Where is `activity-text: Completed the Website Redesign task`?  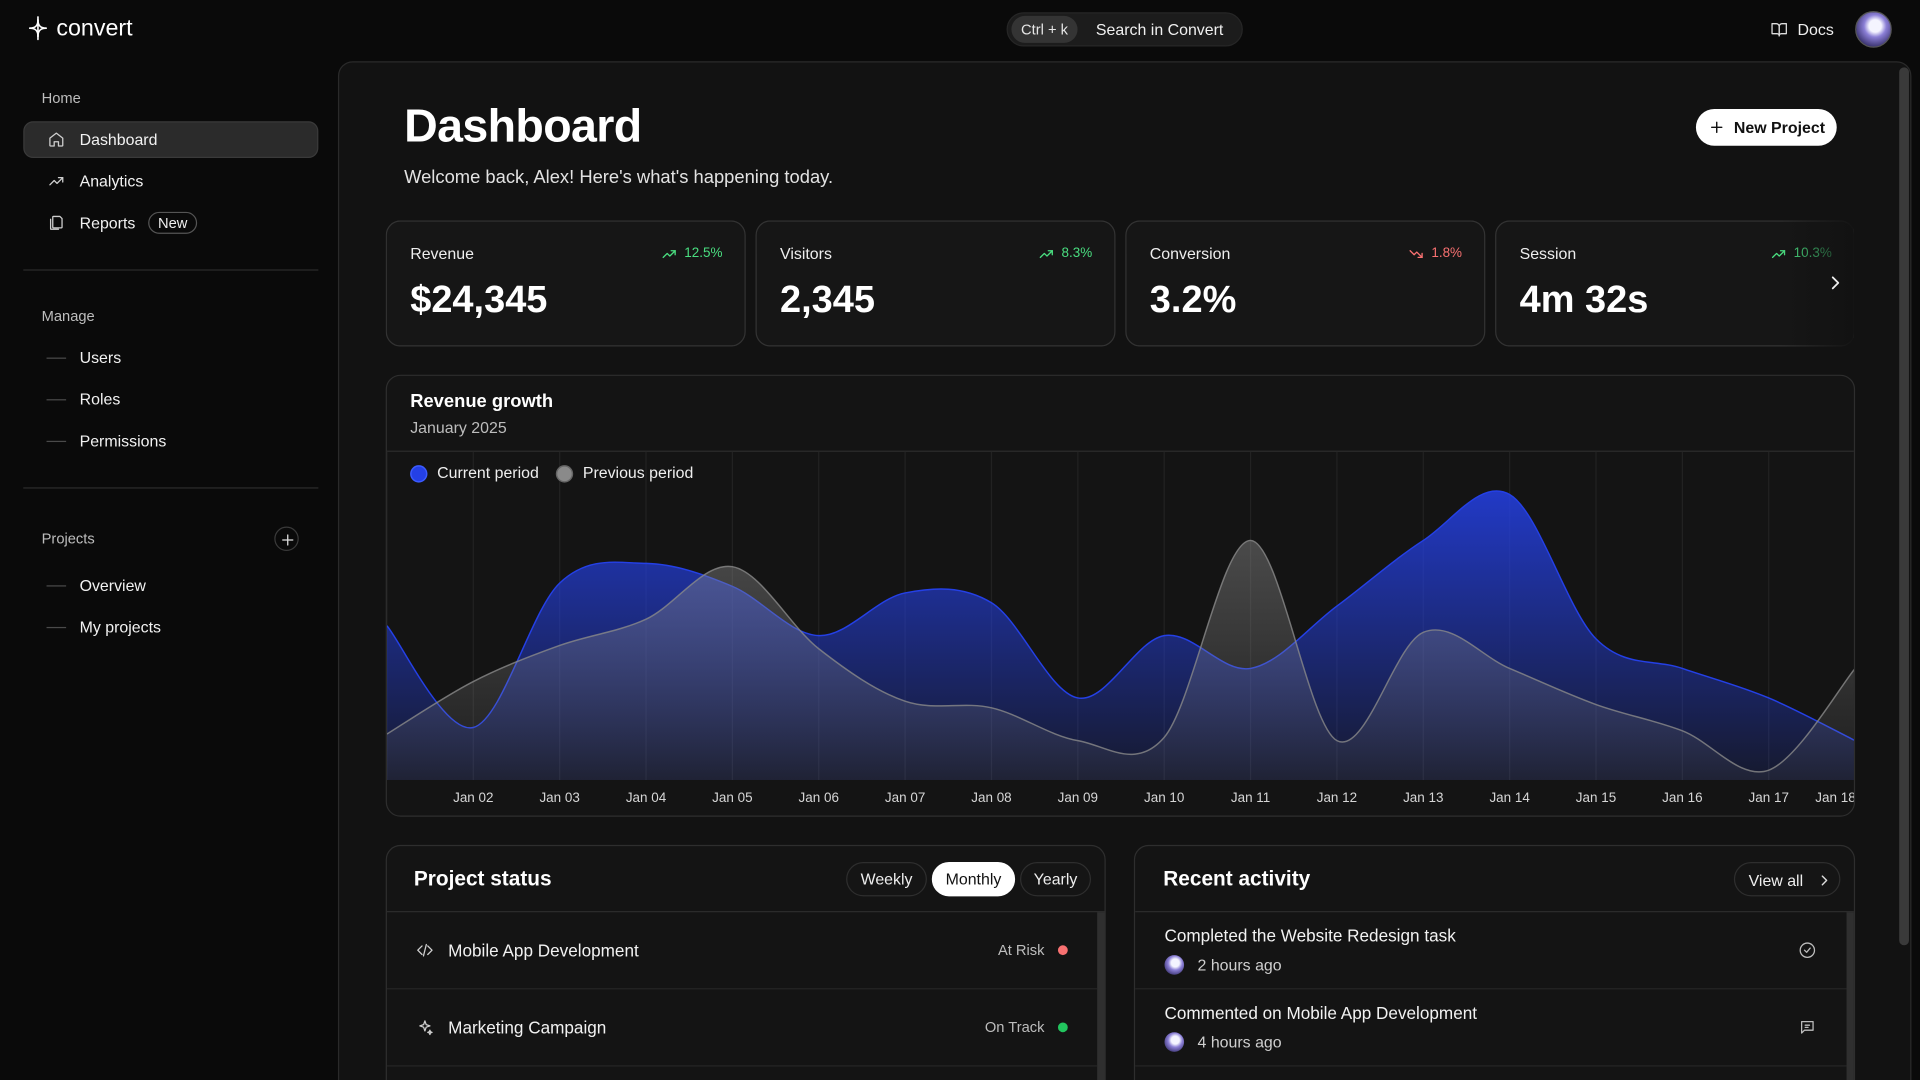 activity-text: Completed the Website Redesign task is located at coordinates (1310, 935).